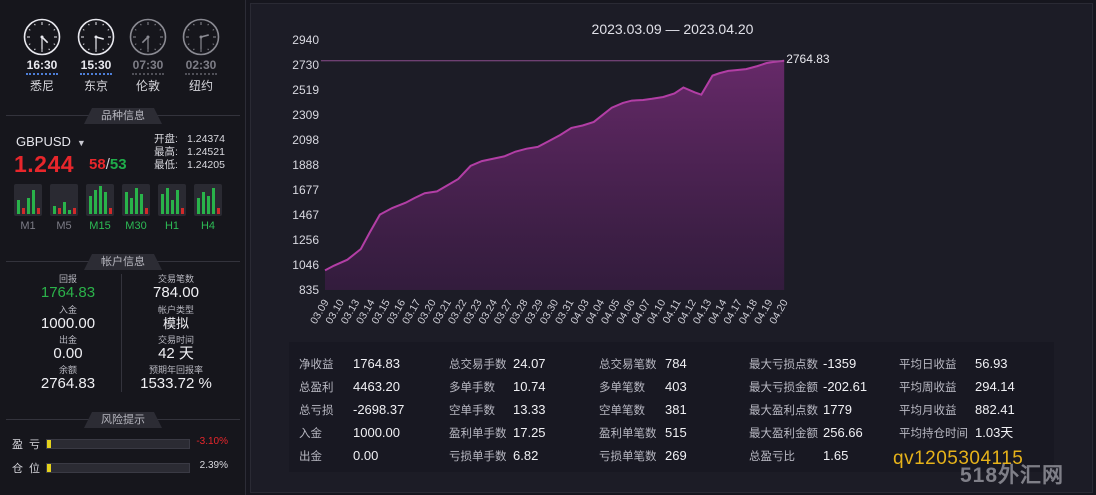 The height and width of the screenshot is (495, 1096). I want to click on return-cell: 回报 1764.83, so click(68, 288).